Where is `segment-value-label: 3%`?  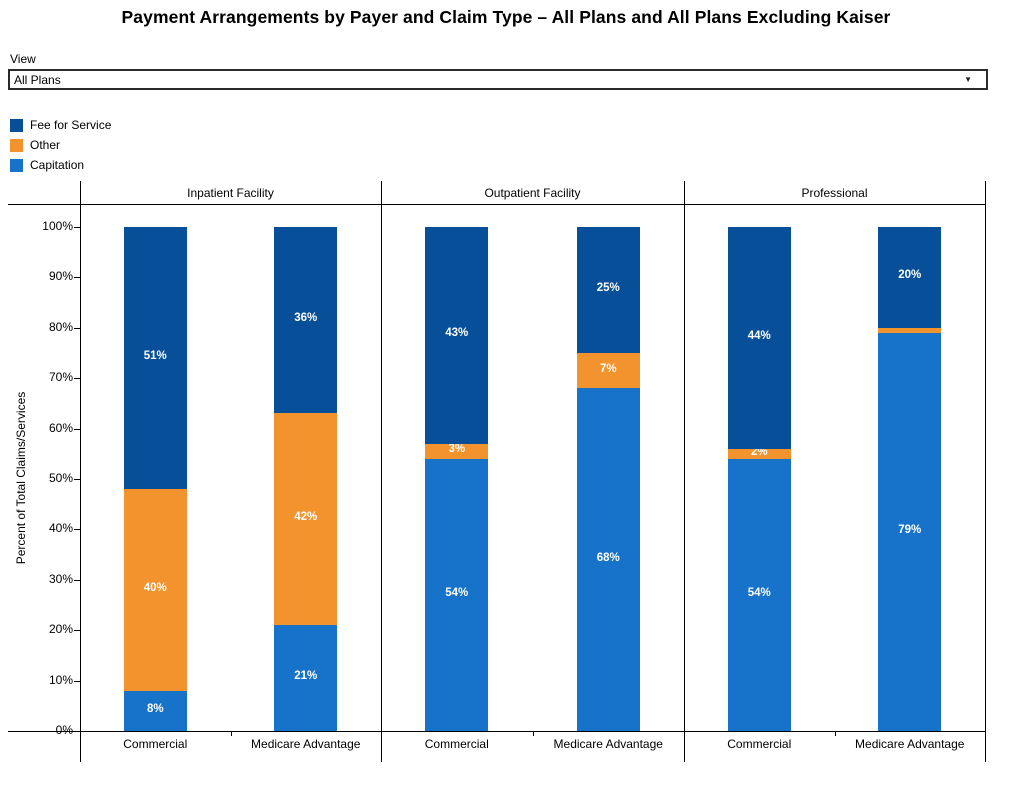 segment-value-label: 3% is located at coordinates (457, 449).